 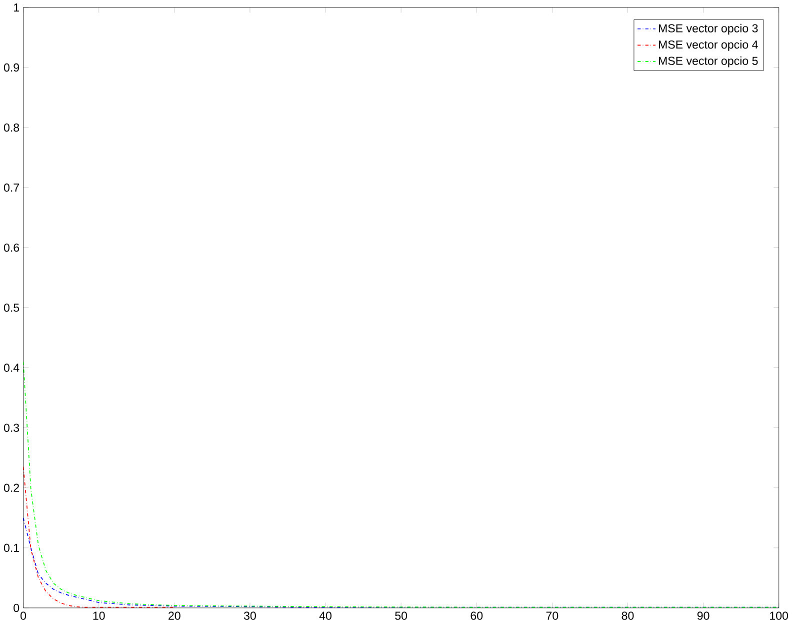 What do you see at coordinates (628, 615) in the screenshot?
I see `x-tick-label: 80` at bounding box center [628, 615].